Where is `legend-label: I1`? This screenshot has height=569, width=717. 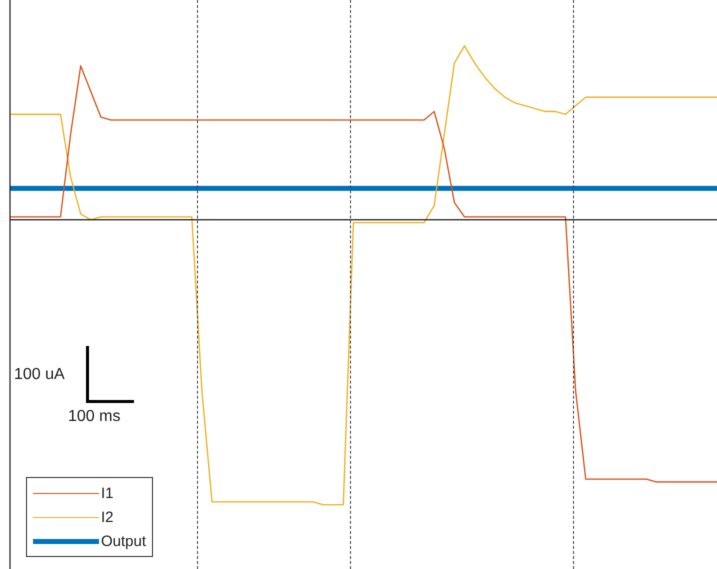
legend-label: I1 is located at coordinates (107, 493).